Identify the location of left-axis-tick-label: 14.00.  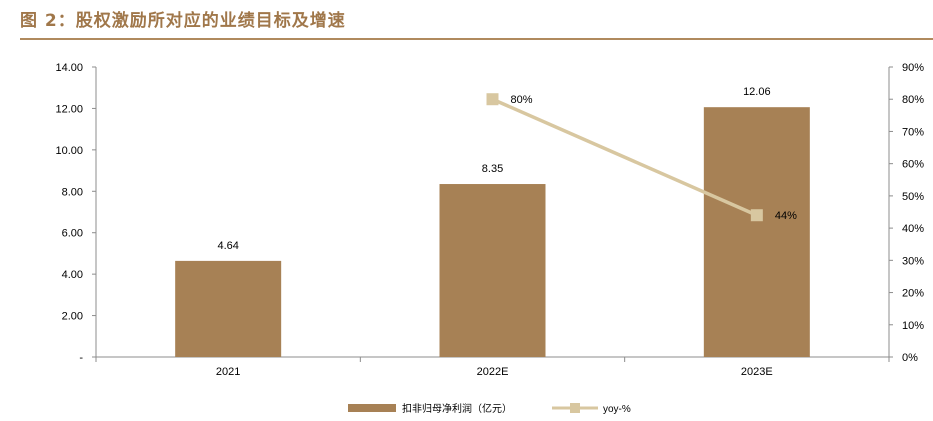
(69, 68).